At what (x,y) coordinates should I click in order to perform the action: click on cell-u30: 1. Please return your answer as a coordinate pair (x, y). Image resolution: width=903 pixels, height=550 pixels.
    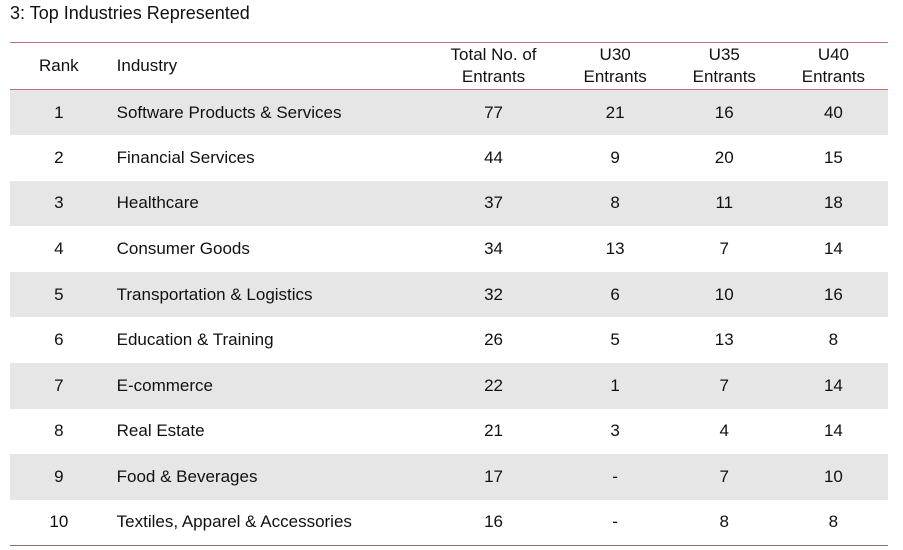
    Looking at the image, I should click on (615, 385).